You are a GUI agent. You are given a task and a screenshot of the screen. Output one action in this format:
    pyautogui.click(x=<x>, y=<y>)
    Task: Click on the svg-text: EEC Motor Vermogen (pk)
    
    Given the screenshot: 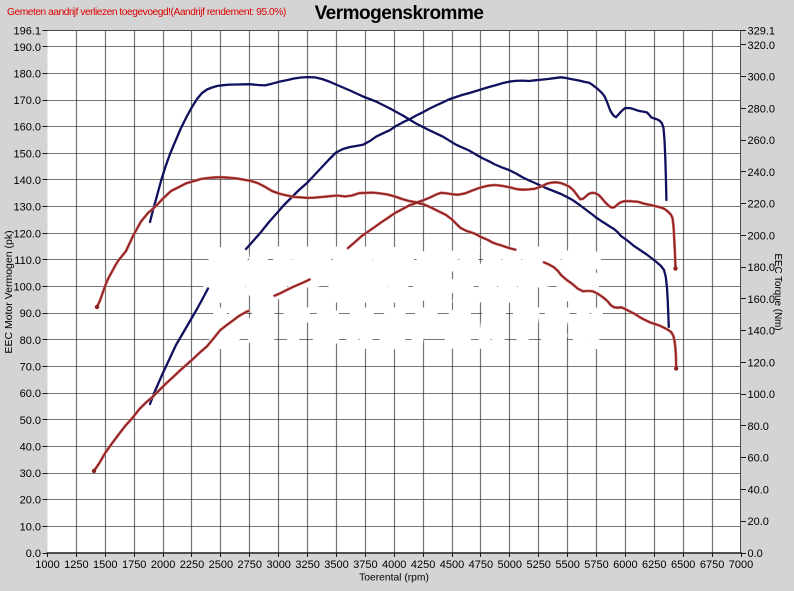 What is the action you would take?
    pyautogui.click(x=9, y=291)
    